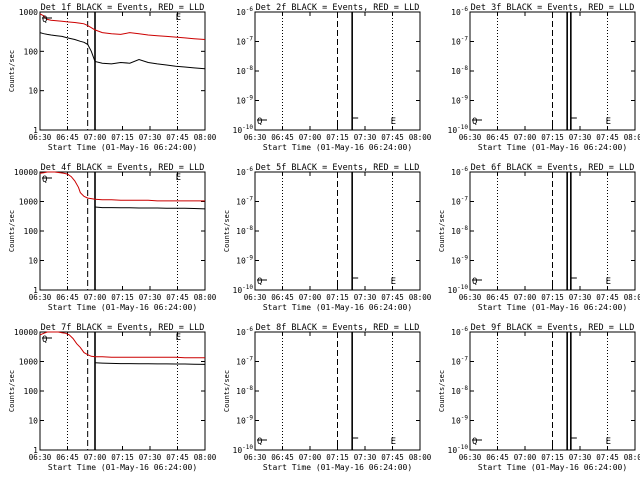  What do you see at coordinates (35, 450) in the screenshot?
I see `y-tick-label: 1` at bounding box center [35, 450].